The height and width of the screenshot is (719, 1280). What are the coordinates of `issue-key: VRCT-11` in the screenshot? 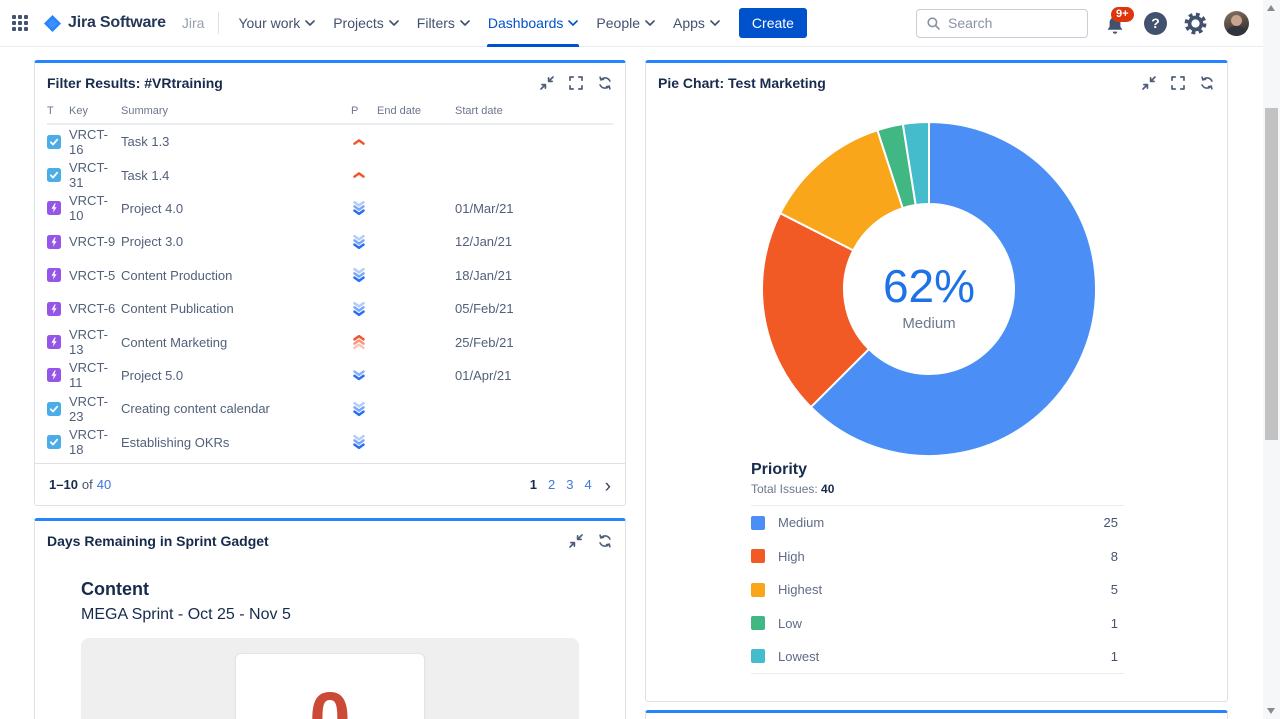 It's located at (88, 375).